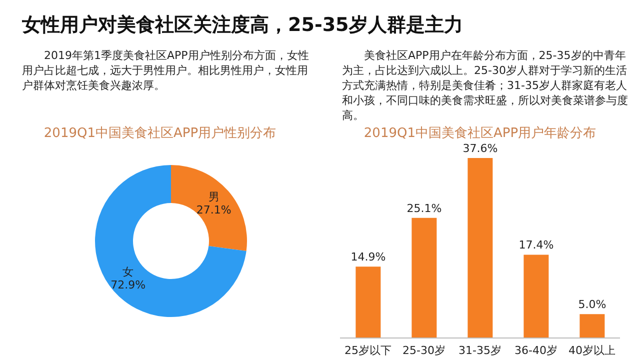  Describe the element at coordinates (160, 133) in the screenshot. I see `chart-title: 2019Q1中国美食社区APP用户性别分布` at that location.